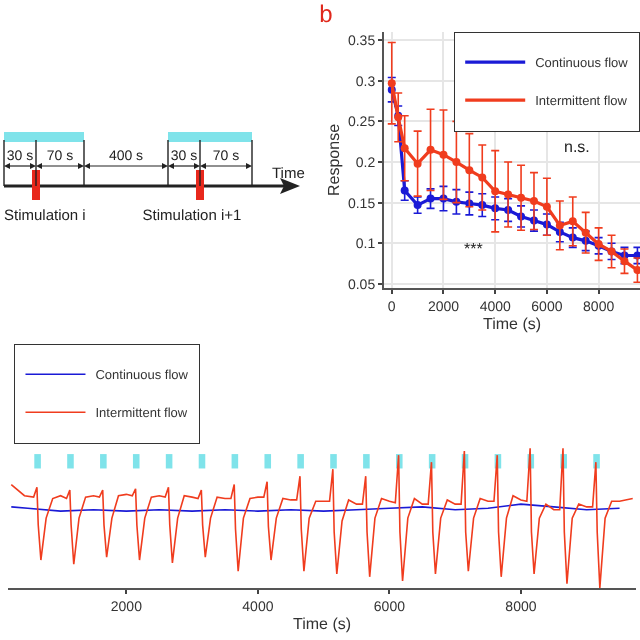 The width and height of the screenshot is (640, 640). What do you see at coordinates (326, 14) in the screenshot?
I see `chart-title: b` at bounding box center [326, 14].